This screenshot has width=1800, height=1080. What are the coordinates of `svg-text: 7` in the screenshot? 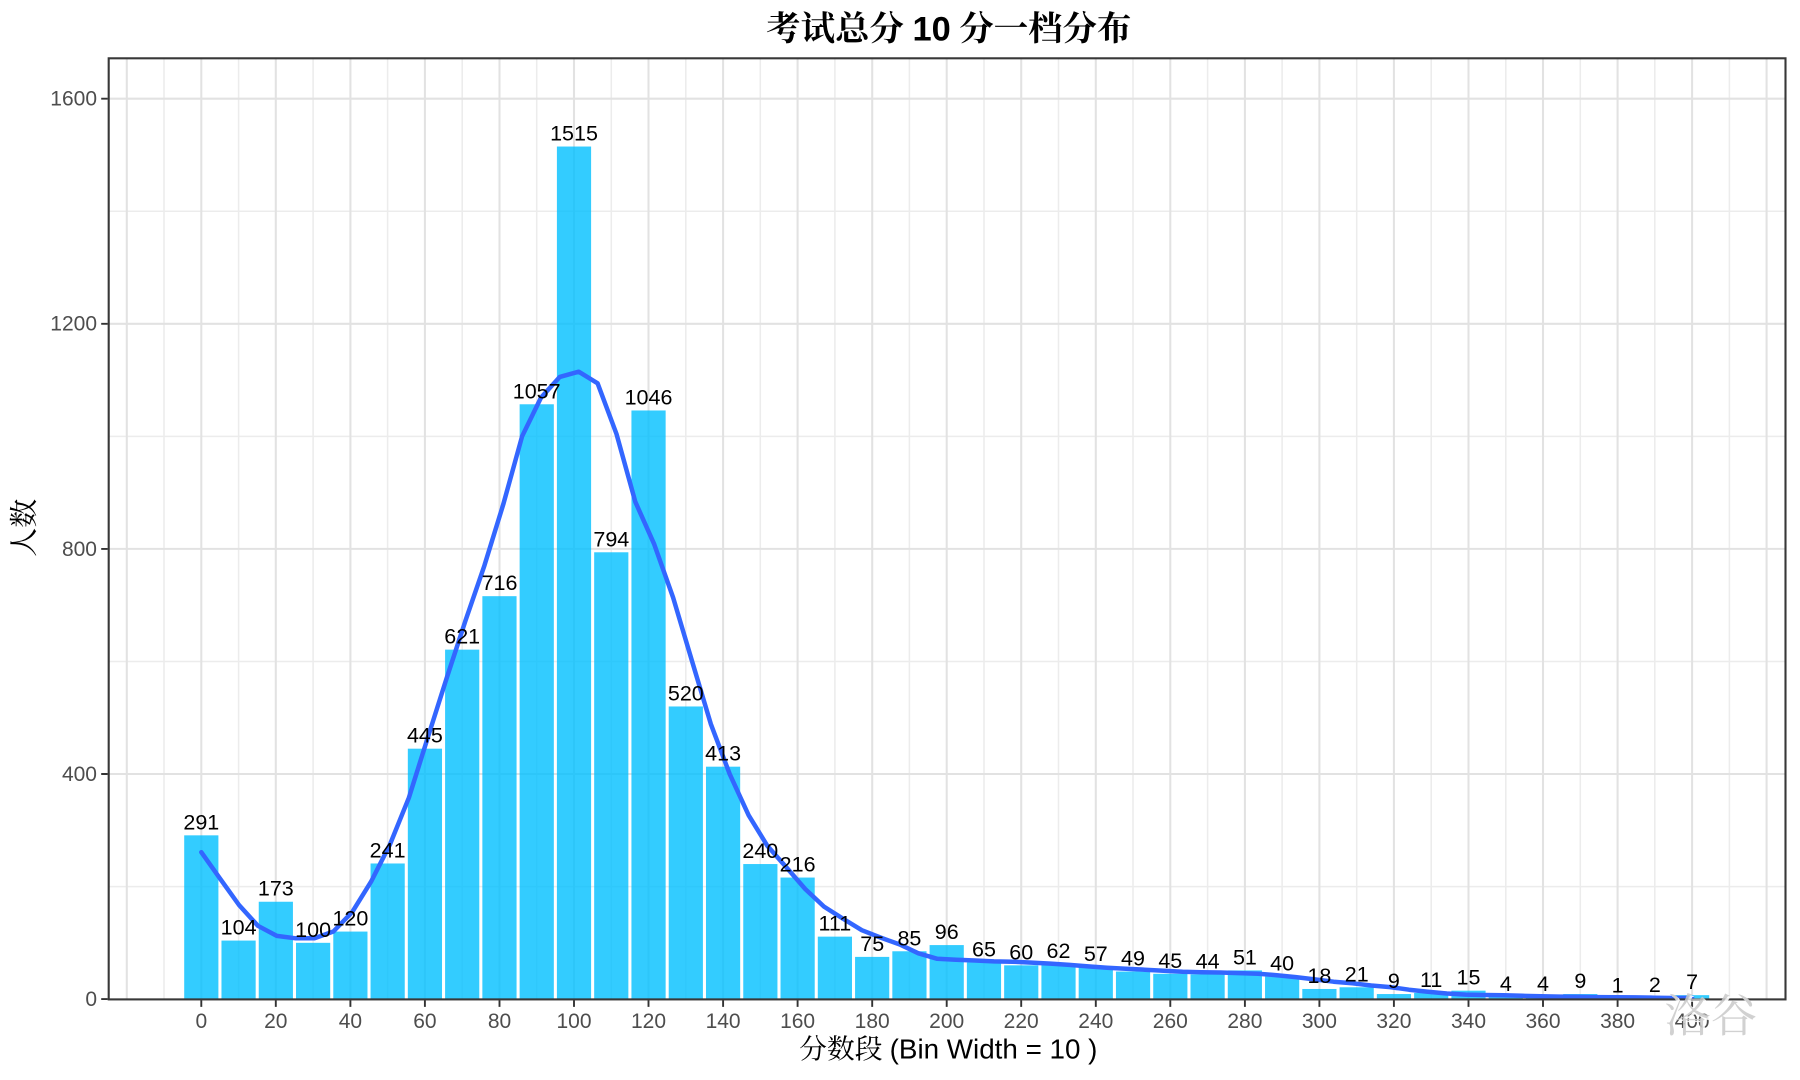 It's located at (1692, 982).